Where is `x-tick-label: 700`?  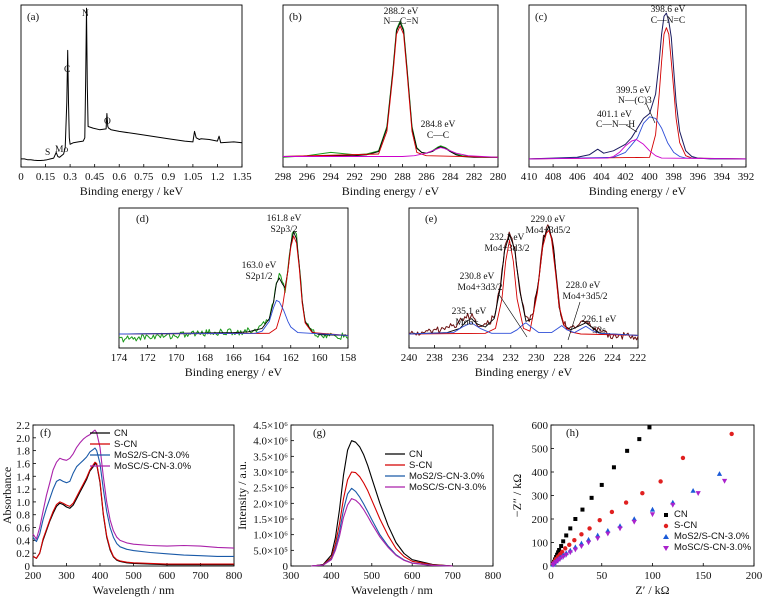 x-tick-label: 700 is located at coordinates (452, 576).